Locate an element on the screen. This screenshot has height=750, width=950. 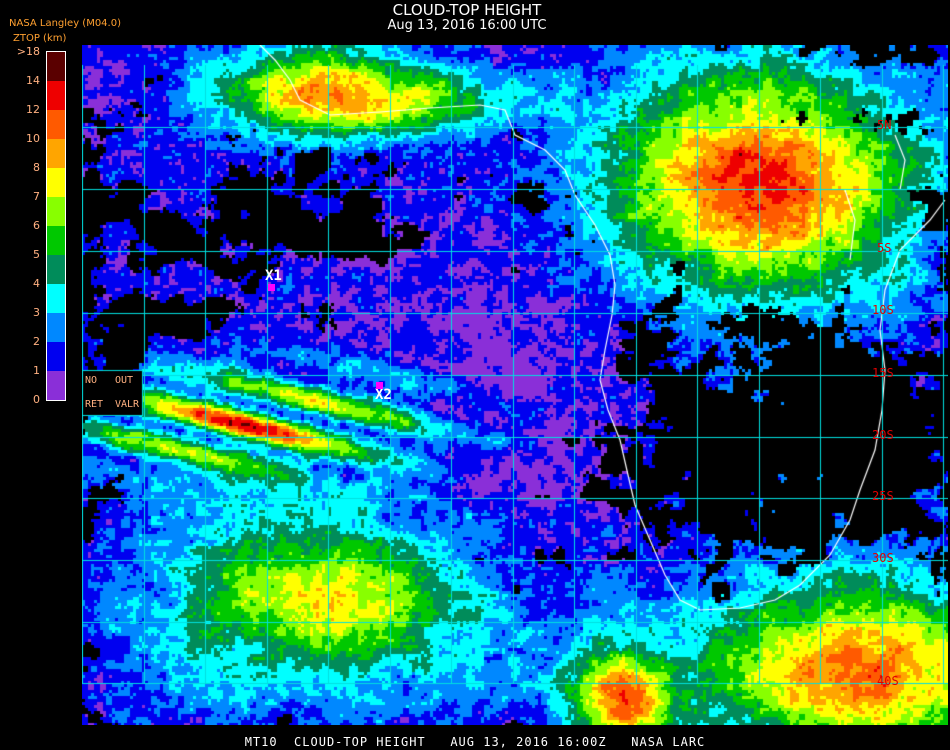
out-valr-label-2: VALR is located at coordinates (127, 404).